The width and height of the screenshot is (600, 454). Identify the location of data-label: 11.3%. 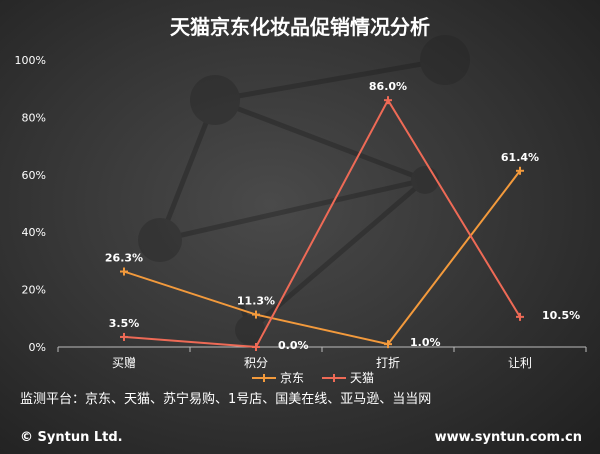
(256, 301).